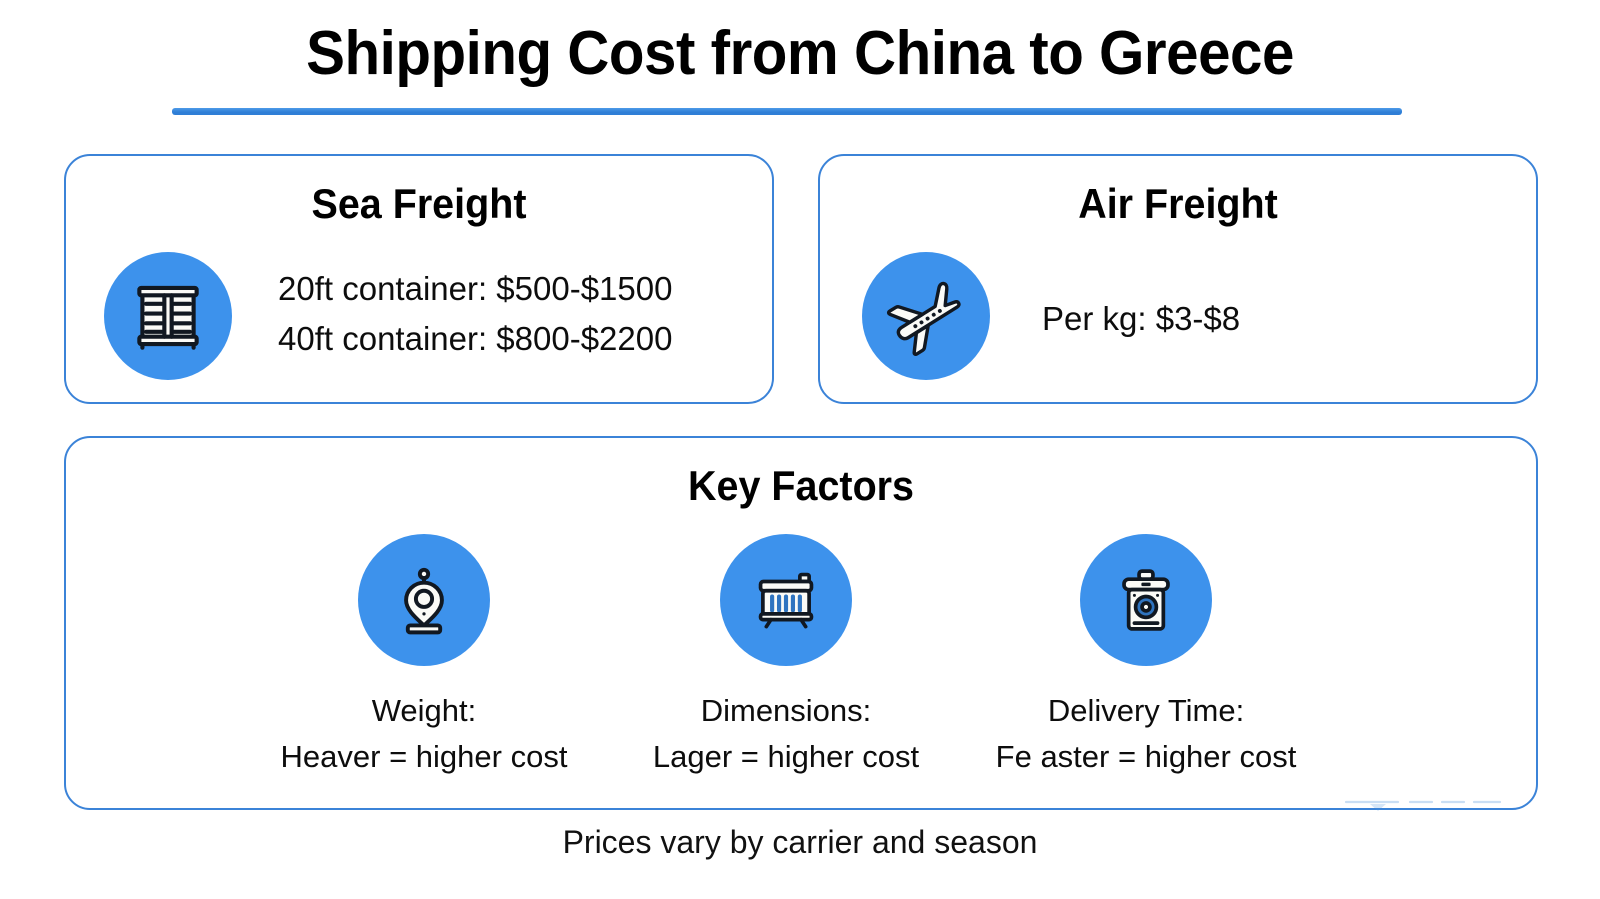 This screenshot has width=1600, height=899. What do you see at coordinates (787, 111) in the screenshot?
I see `title-underline-rule` at bounding box center [787, 111].